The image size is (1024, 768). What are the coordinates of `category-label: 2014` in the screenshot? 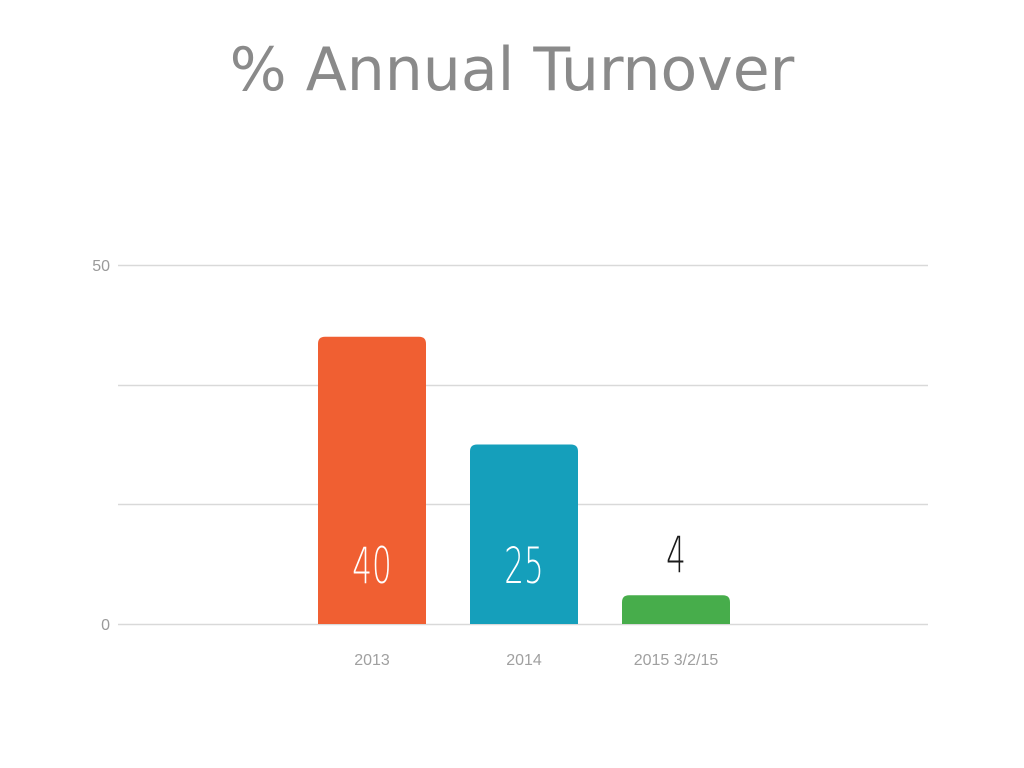 It's located at (524, 660).